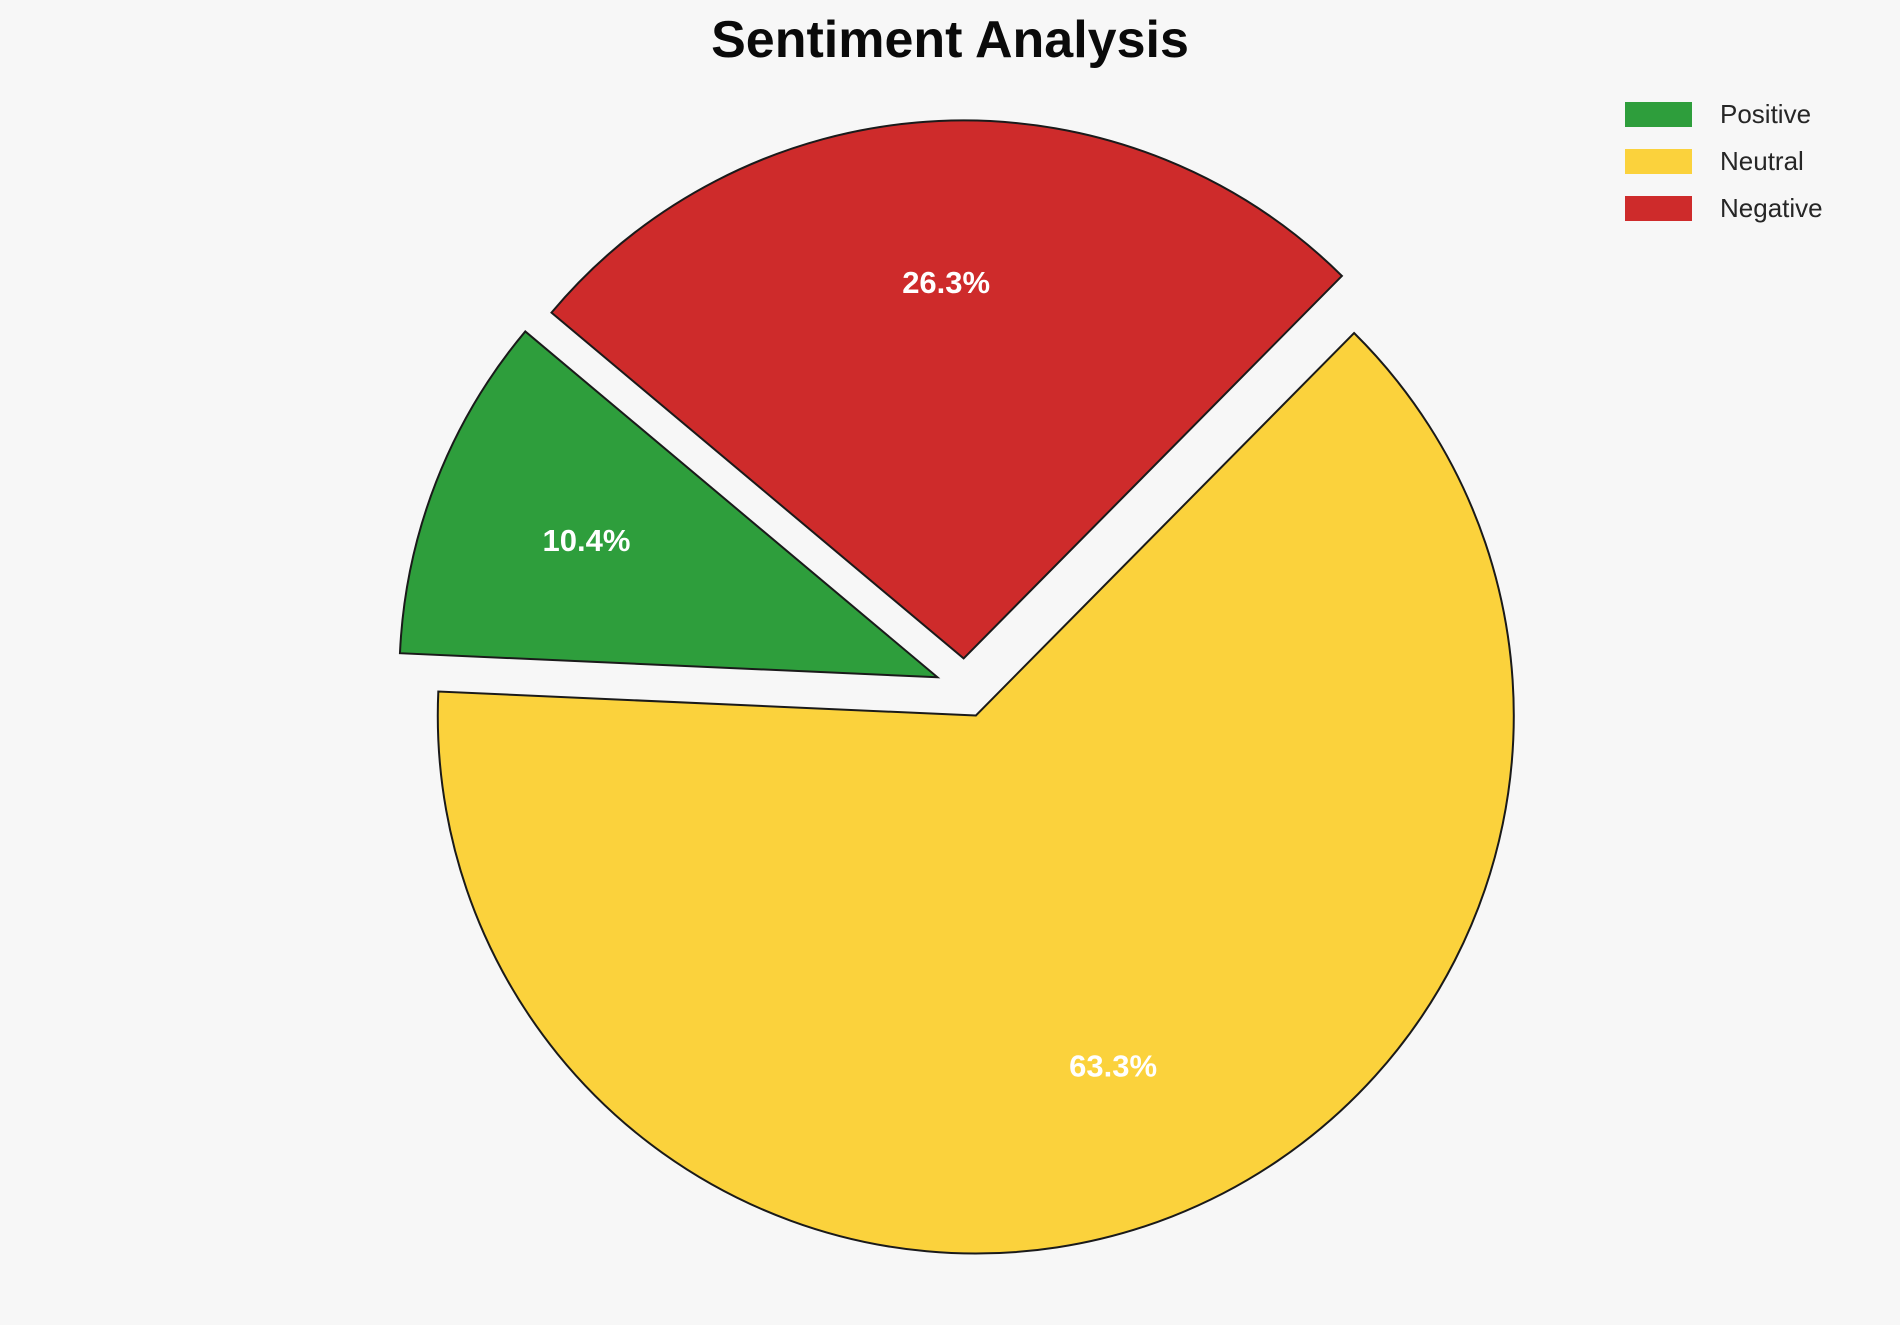 This screenshot has width=1900, height=1325. I want to click on pie-pct-label-positive: 10.4%, so click(587, 540).